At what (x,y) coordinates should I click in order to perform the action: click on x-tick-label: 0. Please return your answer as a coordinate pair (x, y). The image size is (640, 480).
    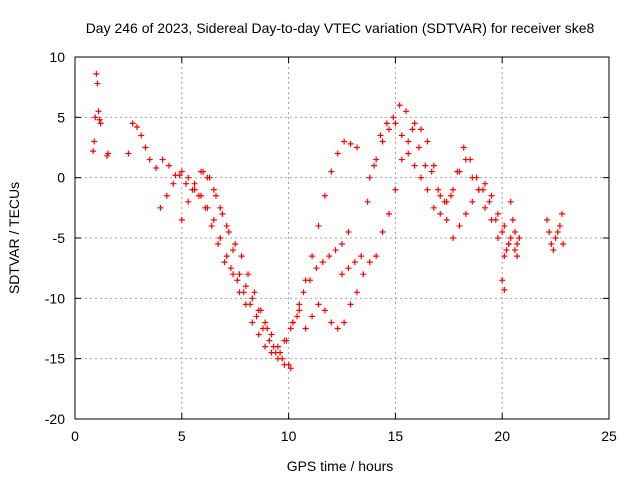
    Looking at the image, I should click on (75, 436).